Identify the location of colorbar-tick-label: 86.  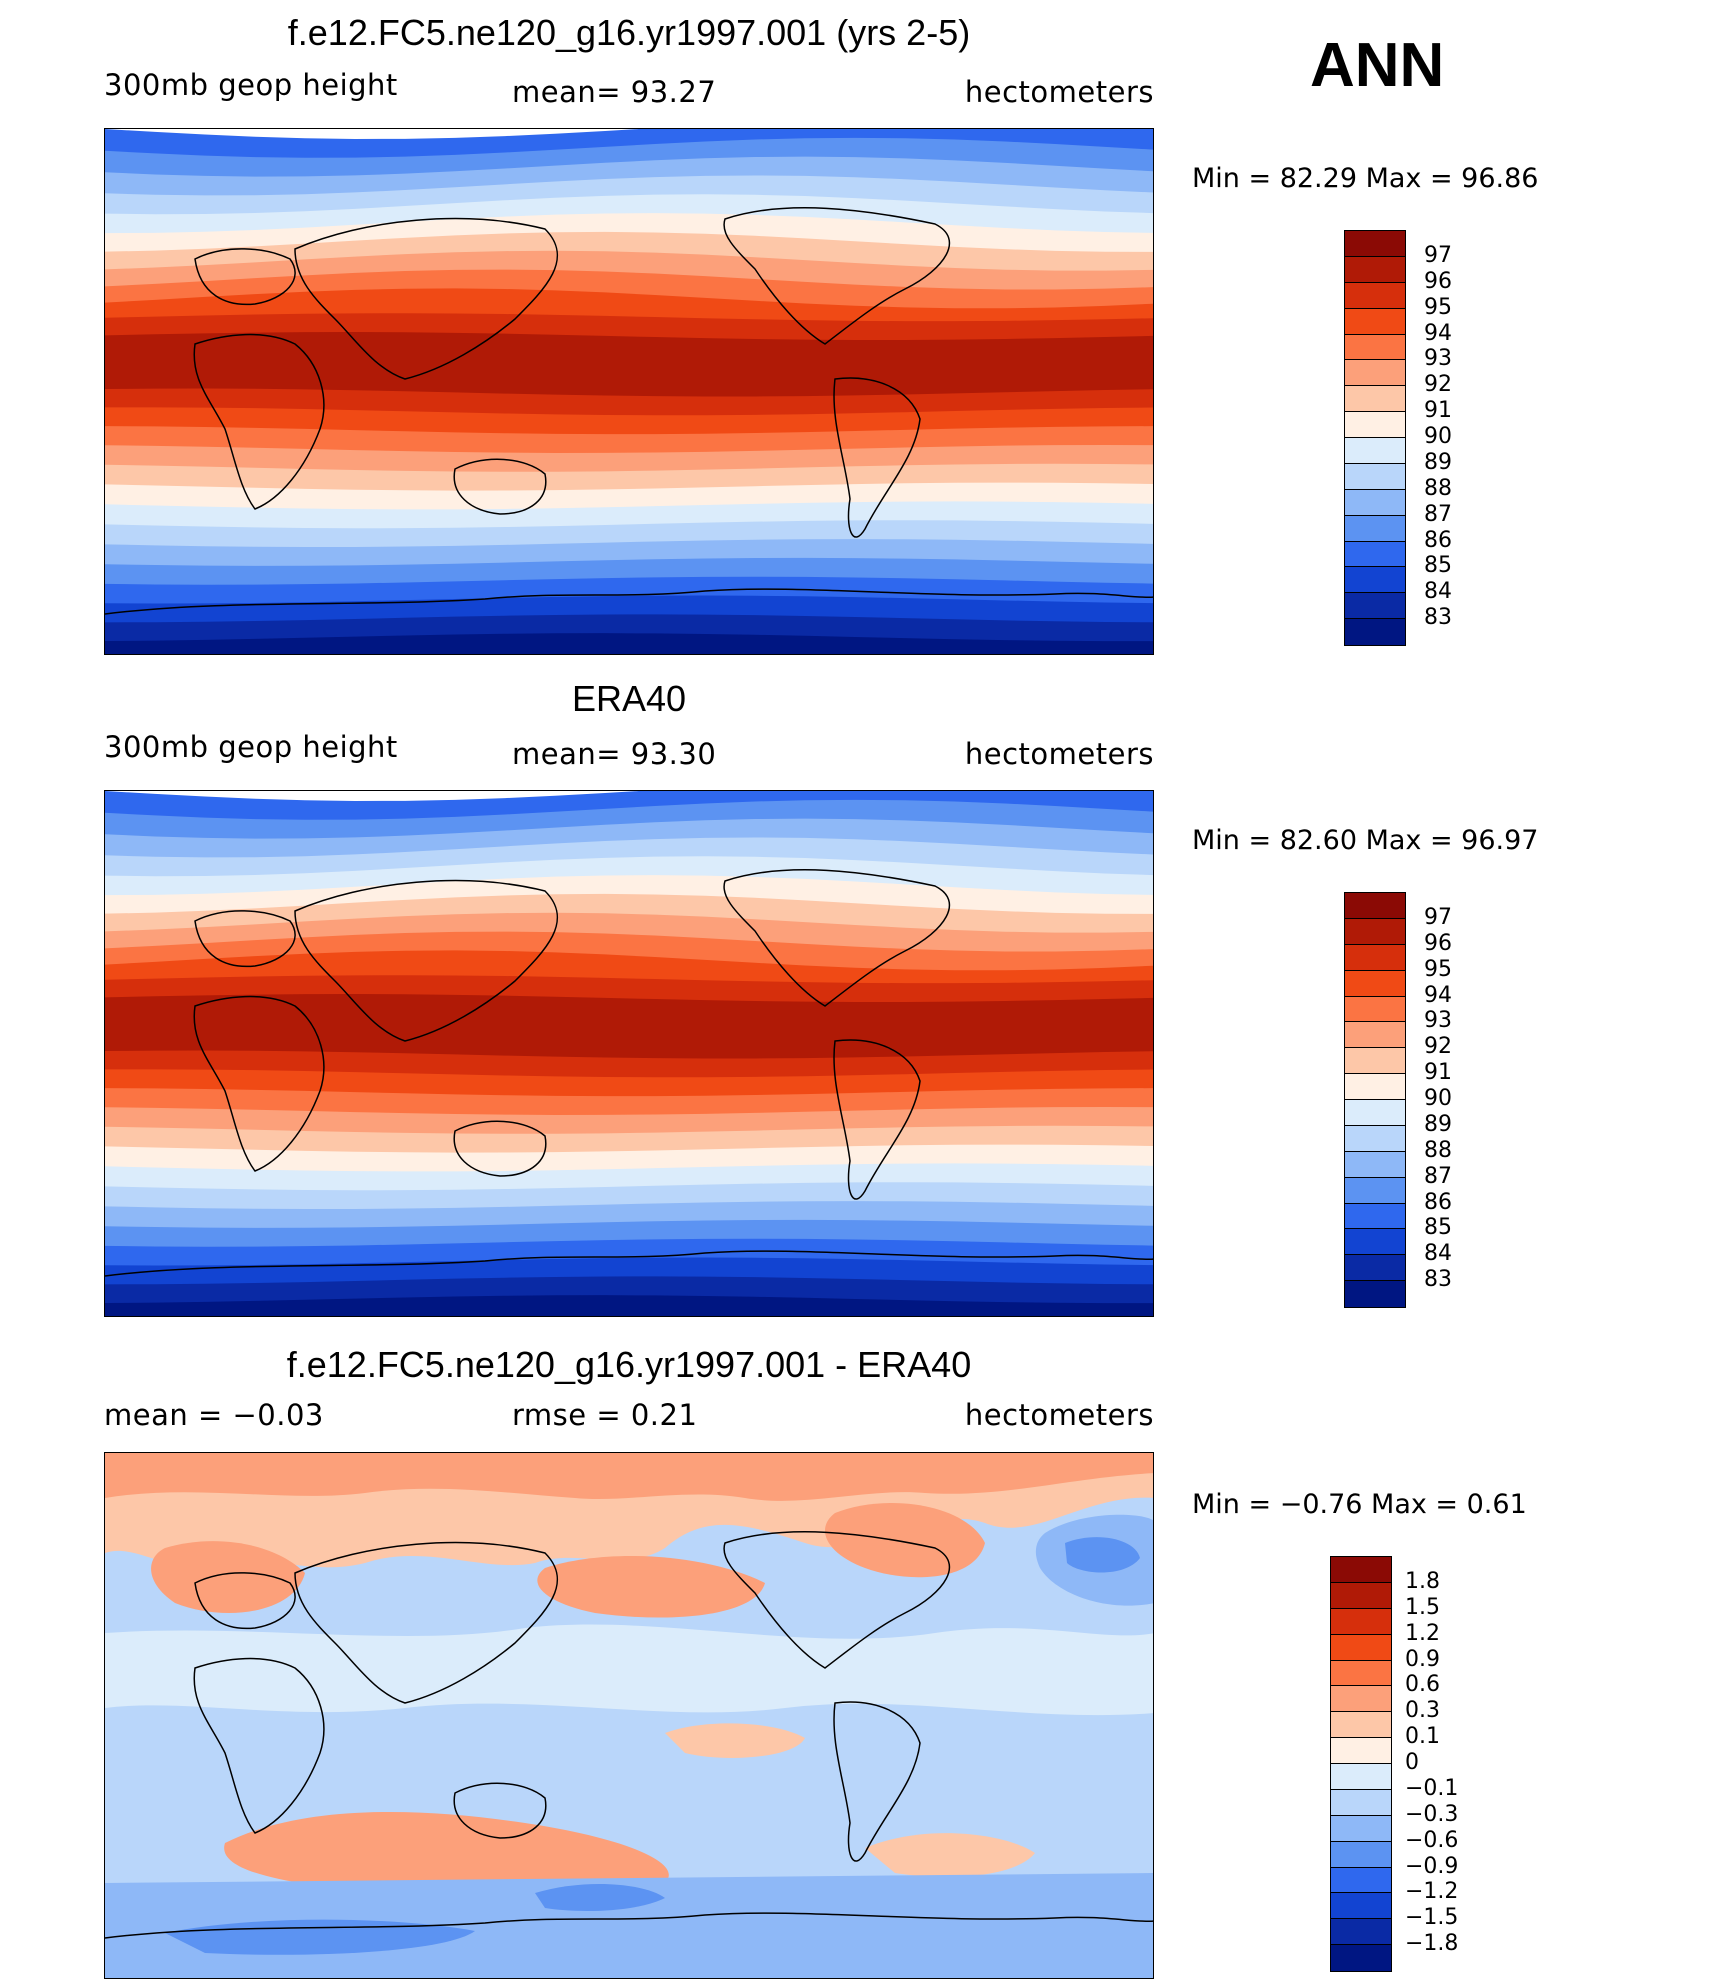
(1438, 540).